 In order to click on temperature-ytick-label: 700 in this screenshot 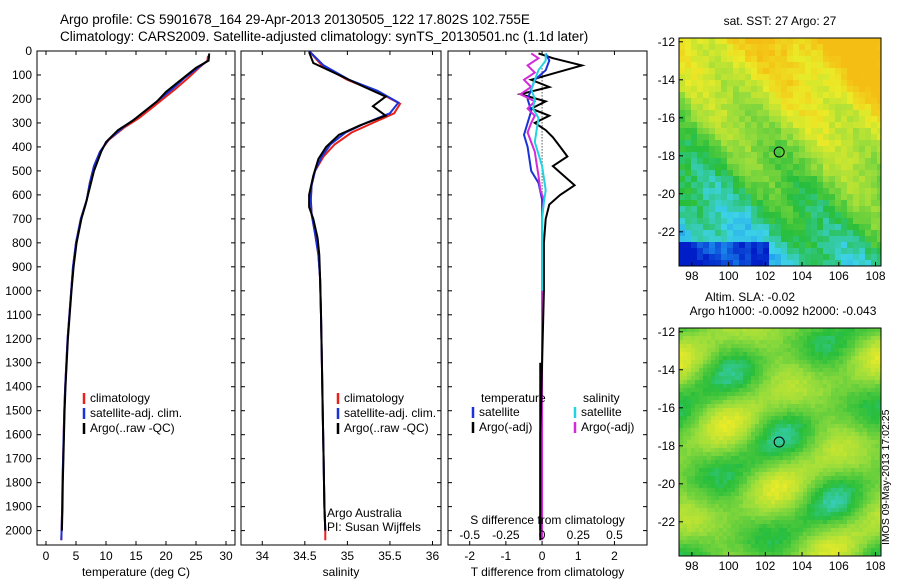, I will do `click(22, 219)`.